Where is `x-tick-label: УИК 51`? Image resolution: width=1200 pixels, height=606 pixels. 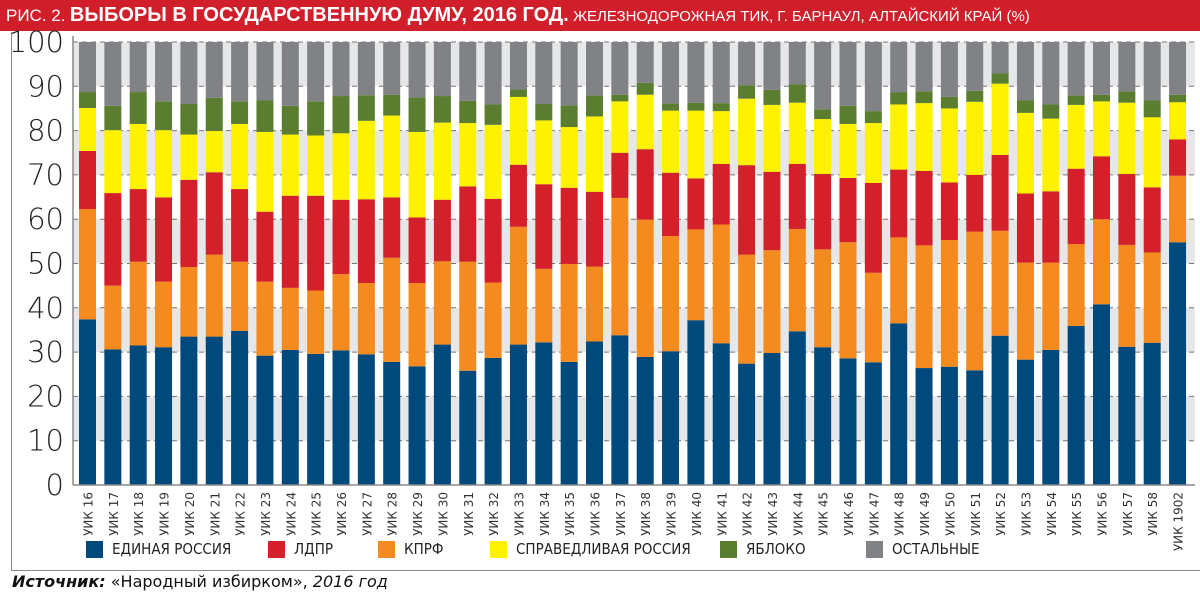 x-tick-label: УИК 51 is located at coordinates (976, 514).